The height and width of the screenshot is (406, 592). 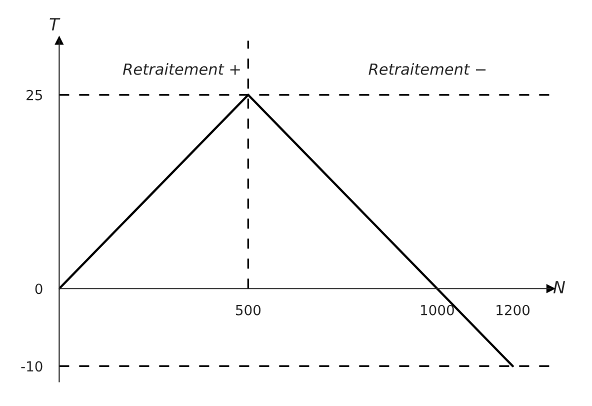 What do you see at coordinates (38, 289) in the screenshot?
I see `y-tick-label: 0` at bounding box center [38, 289].